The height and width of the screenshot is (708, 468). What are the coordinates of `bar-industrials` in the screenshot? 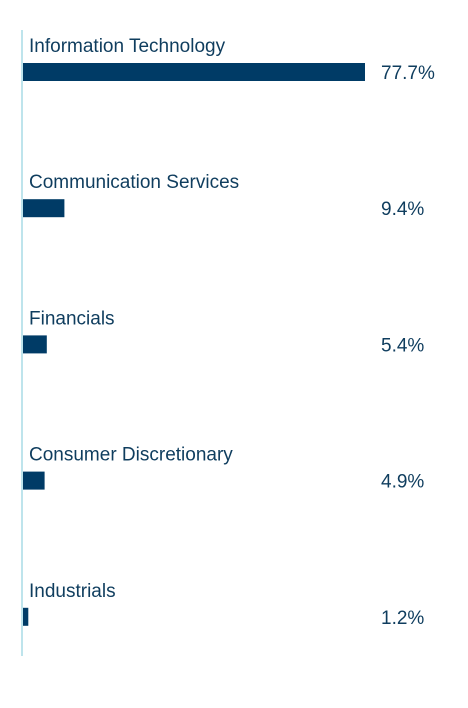 It's located at (26, 616).